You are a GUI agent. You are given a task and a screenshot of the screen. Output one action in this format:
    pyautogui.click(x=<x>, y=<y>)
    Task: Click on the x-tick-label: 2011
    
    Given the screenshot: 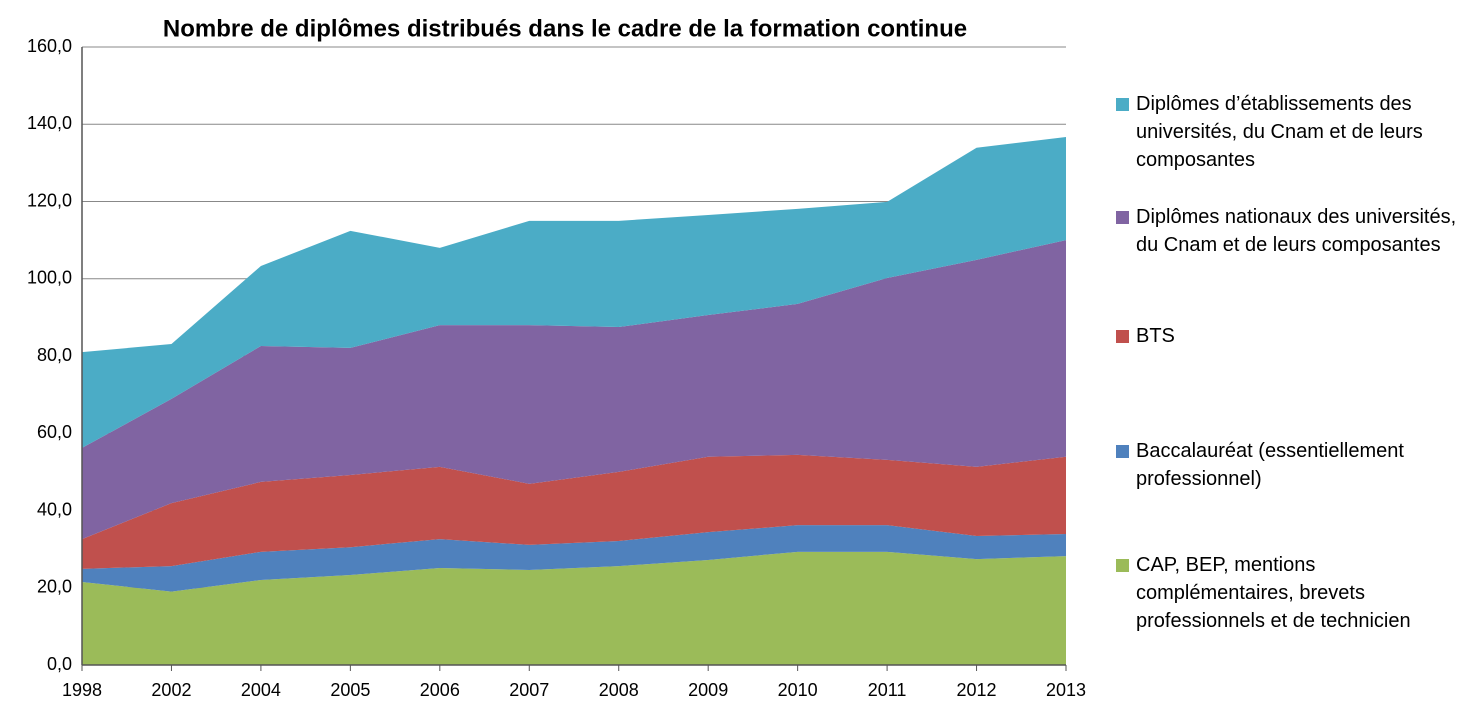 What is the action you would take?
    pyautogui.click(x=887, y=690)
    